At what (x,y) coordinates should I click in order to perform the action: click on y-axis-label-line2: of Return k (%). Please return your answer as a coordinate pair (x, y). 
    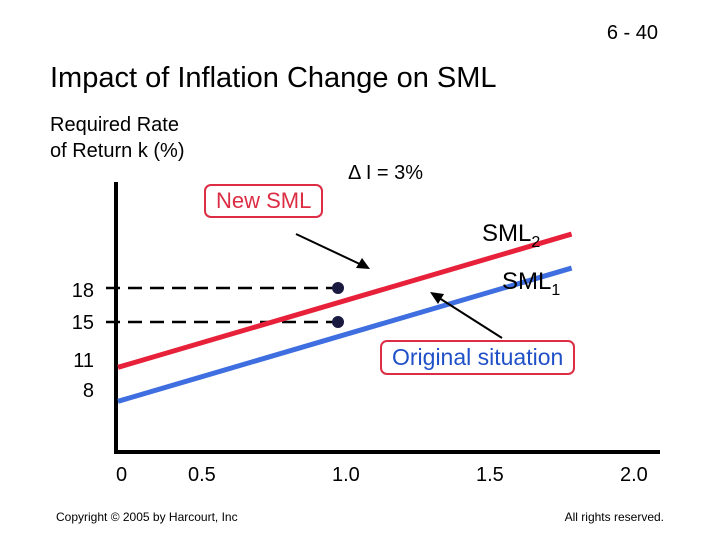
    Looking at the image, I should click on (117, 151).